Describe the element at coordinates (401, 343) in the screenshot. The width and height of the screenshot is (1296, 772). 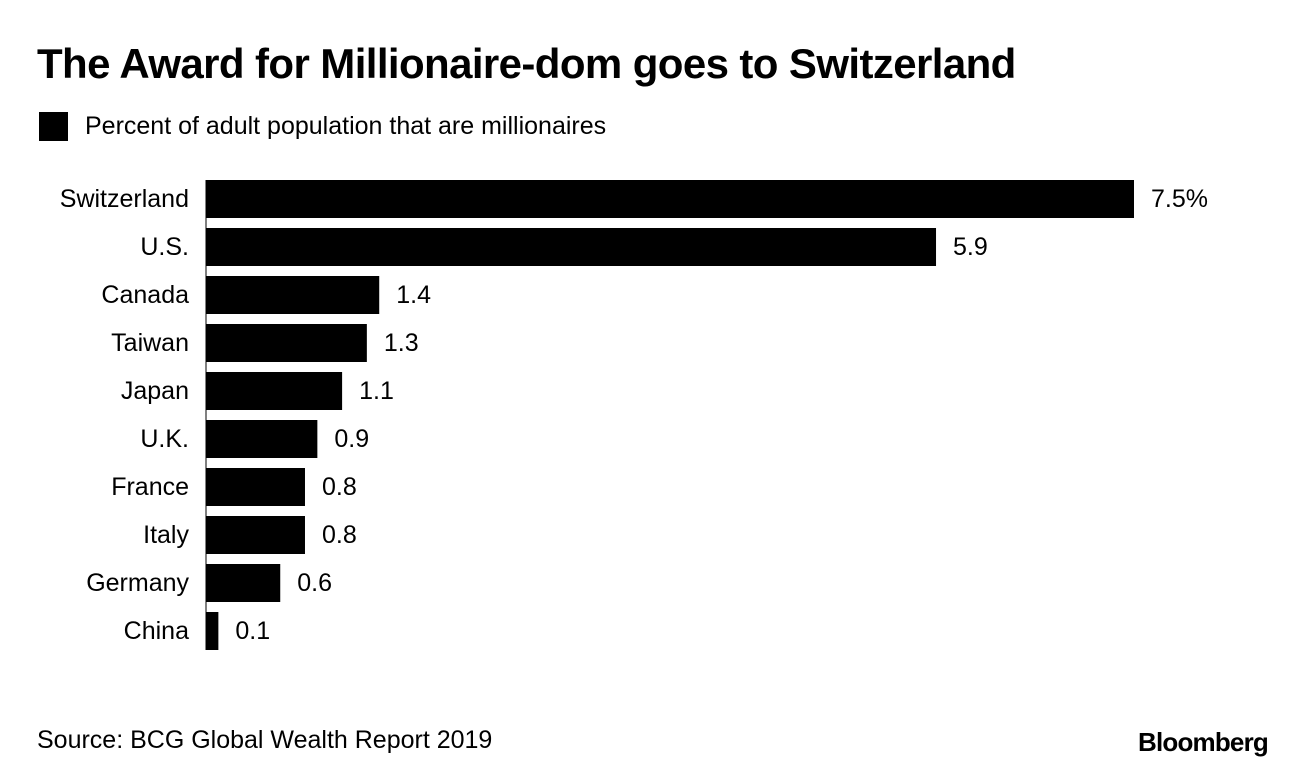
I see `value-label: 1.3` at that location.